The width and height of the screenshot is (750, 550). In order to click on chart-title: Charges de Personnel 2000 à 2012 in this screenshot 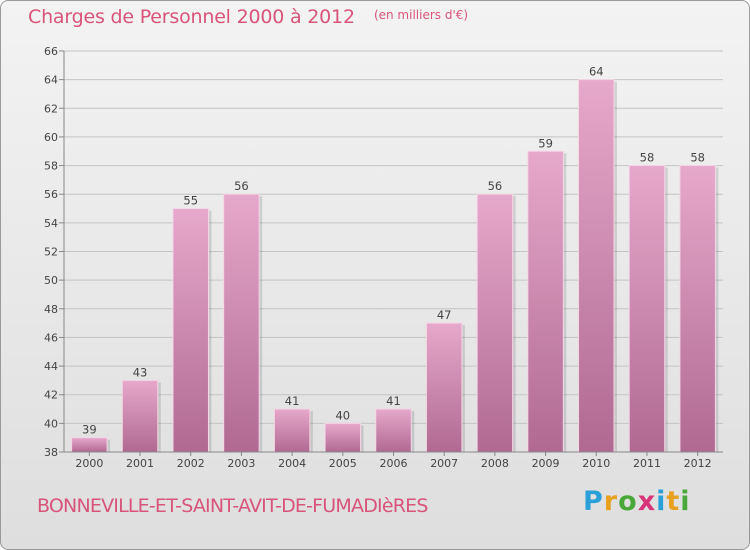, I will do `click(191, 17)`.